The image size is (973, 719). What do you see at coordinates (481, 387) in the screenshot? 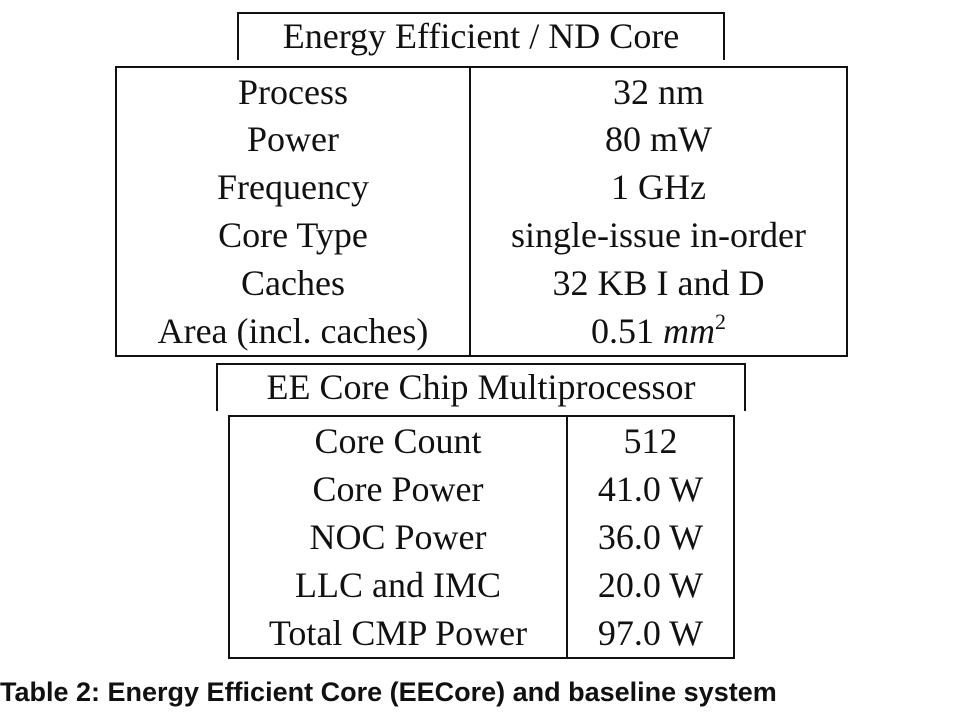
I see `table2-title: EE Core Chip Multiprocessor` at bounding box center [481, 387].